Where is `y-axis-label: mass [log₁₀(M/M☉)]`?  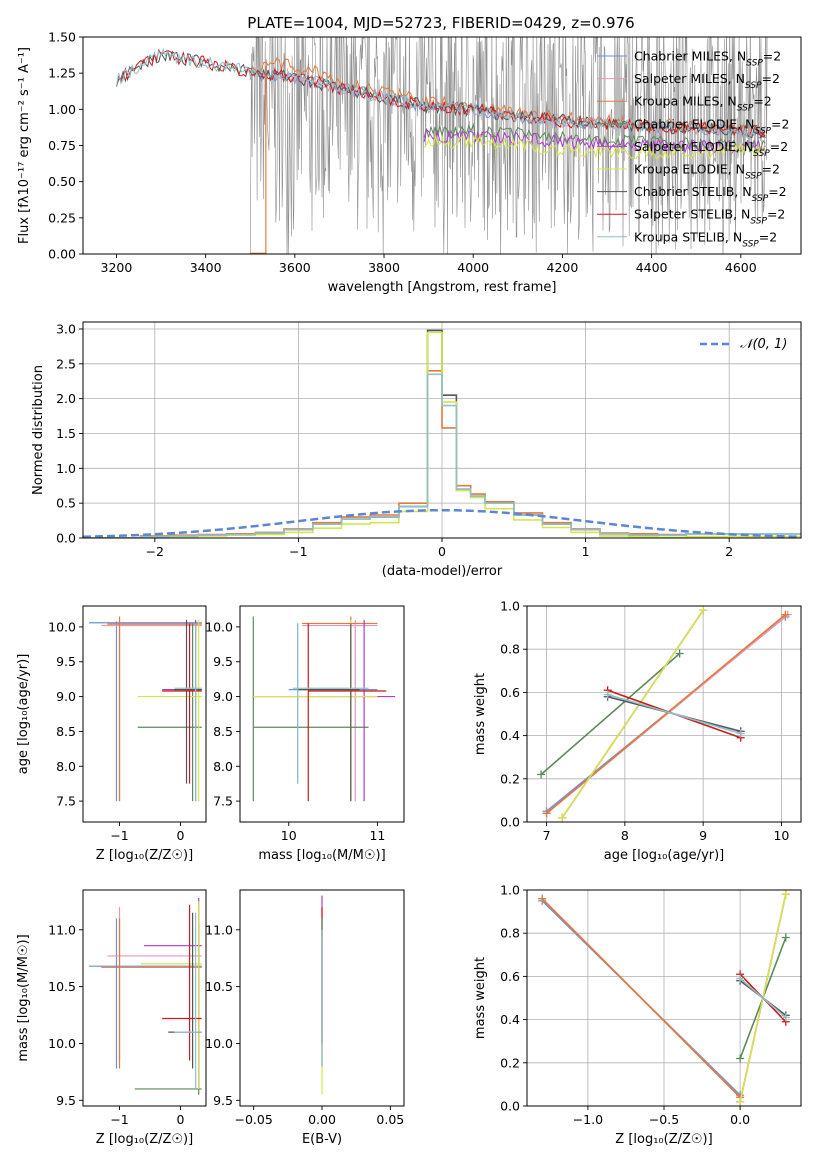
y-axis-label: mass [log₁₀(M/M☉)] is located at coordinates (23, 997).